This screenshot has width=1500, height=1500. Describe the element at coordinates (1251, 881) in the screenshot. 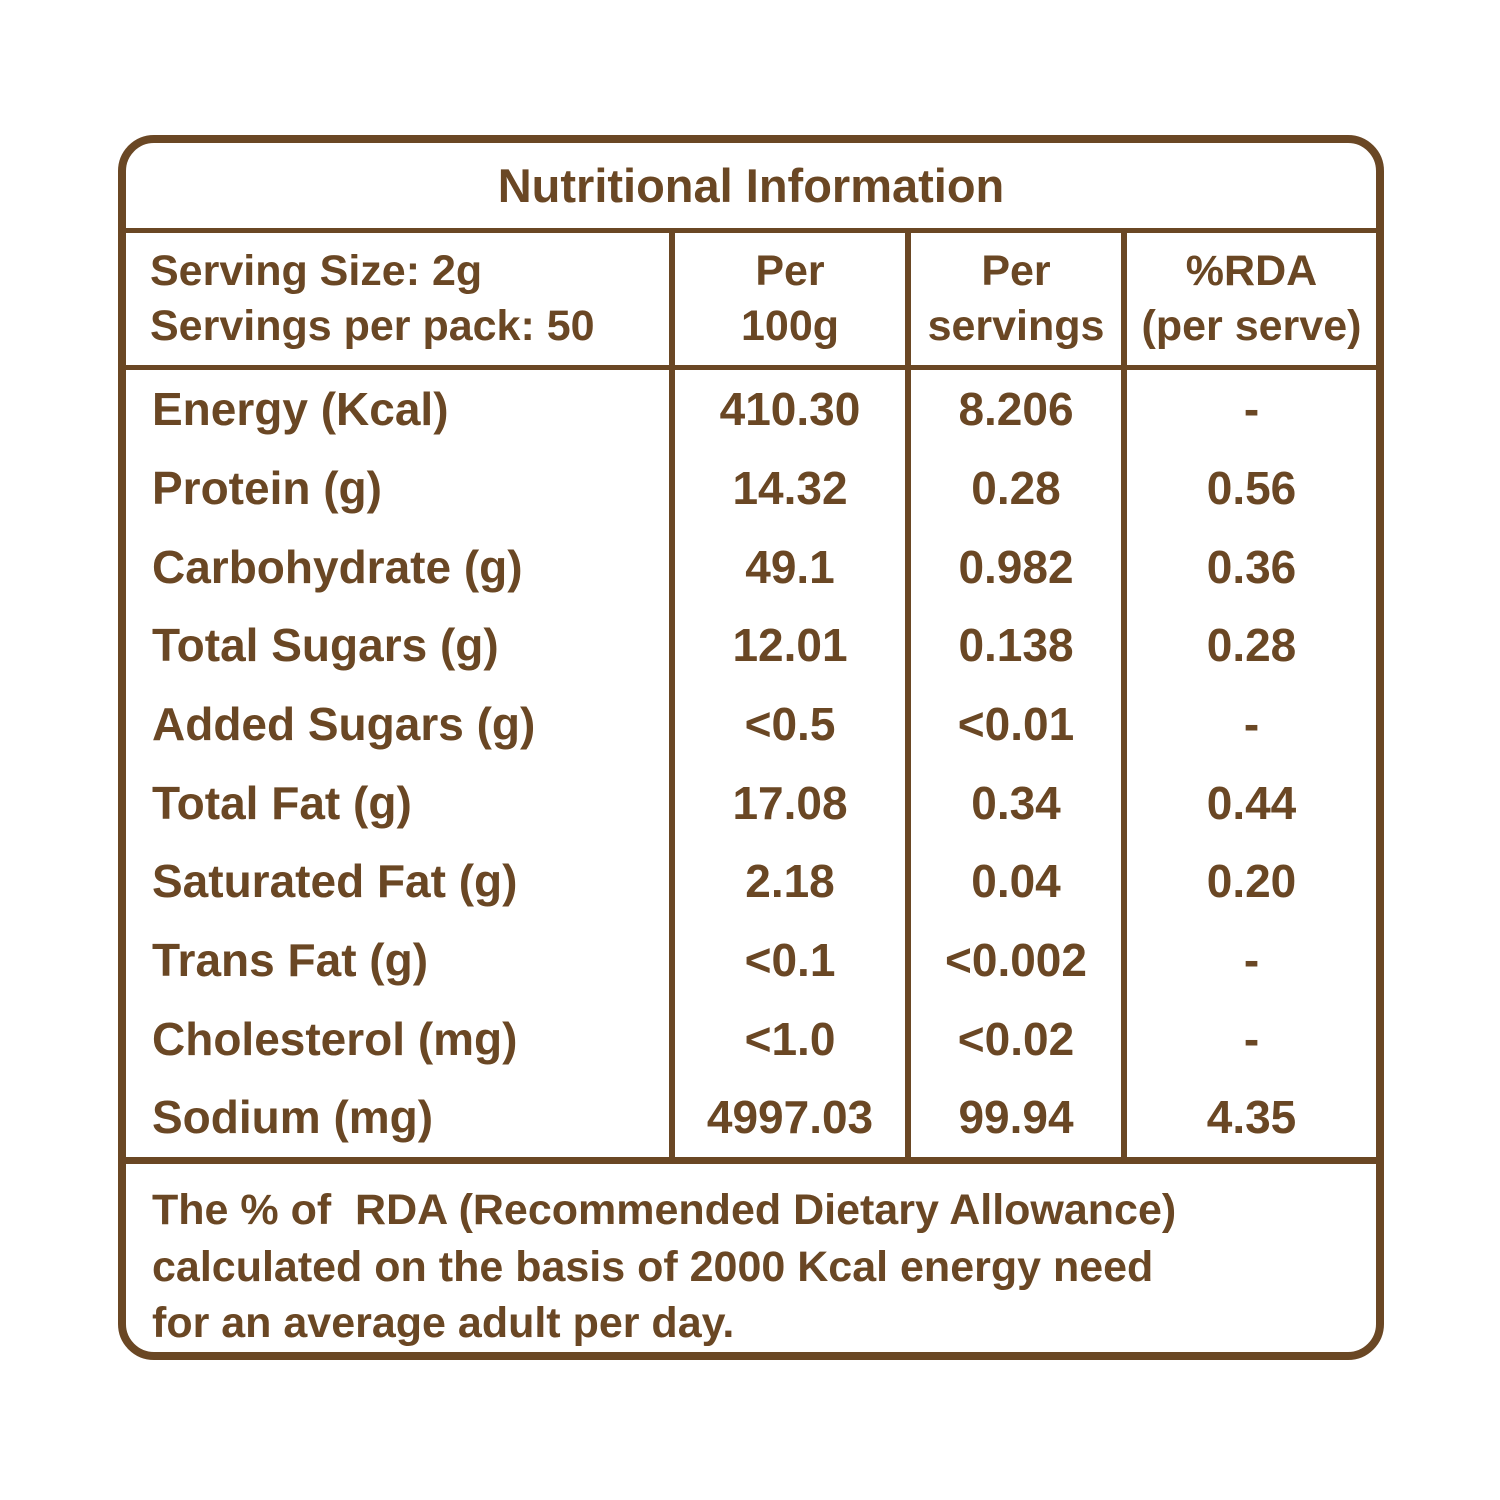

I see `rda-value: 0.20` at that location.